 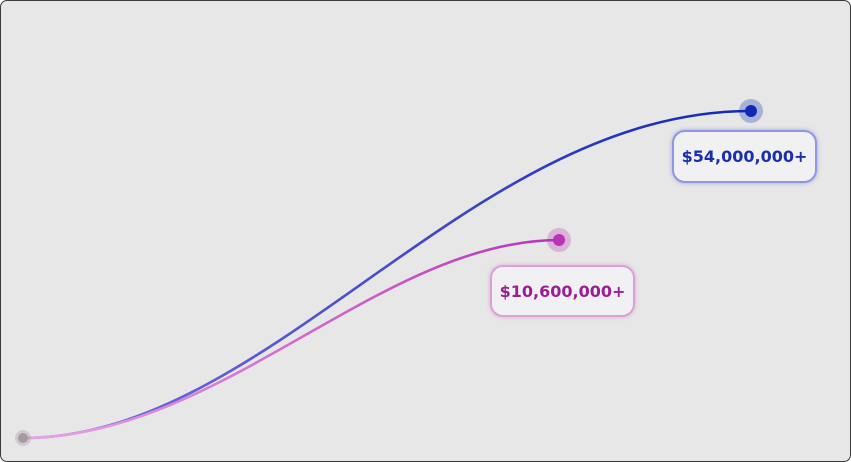 What do you see at coordinates (562, 291) in the screenshot?
I see `series-1-value-label: $10,600,000+` at bounding box center [562, 291].